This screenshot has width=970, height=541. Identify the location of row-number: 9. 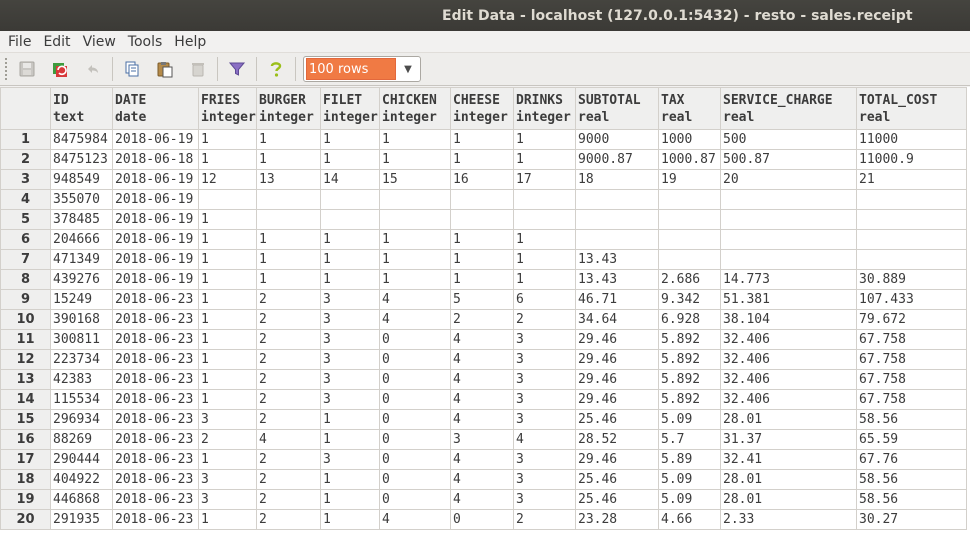
(25, 299).